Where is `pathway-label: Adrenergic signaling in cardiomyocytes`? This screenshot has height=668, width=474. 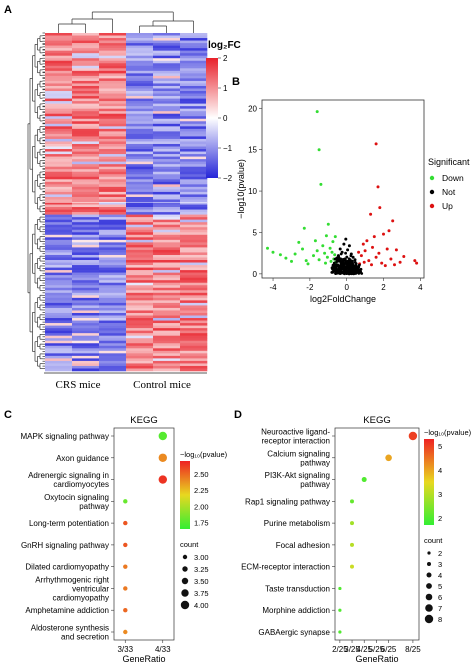
pathway-label: Adrenergic signaling in cardiomyocytes is located at coordinates (68, 480).